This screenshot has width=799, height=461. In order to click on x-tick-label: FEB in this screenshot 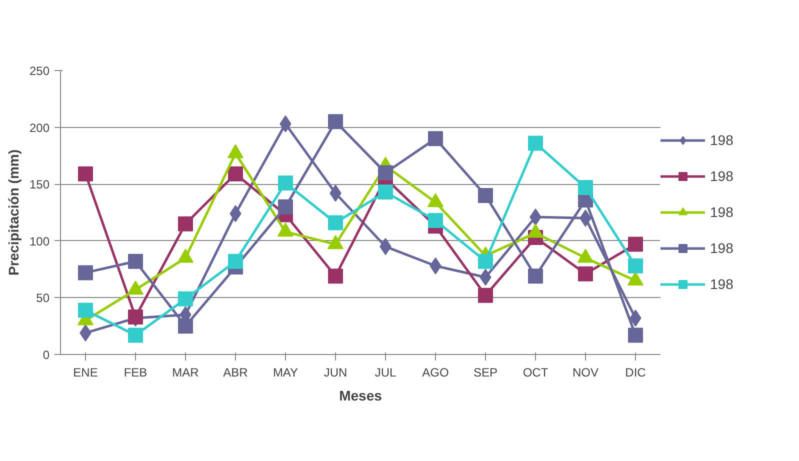, I will do `click(136, 373)`.